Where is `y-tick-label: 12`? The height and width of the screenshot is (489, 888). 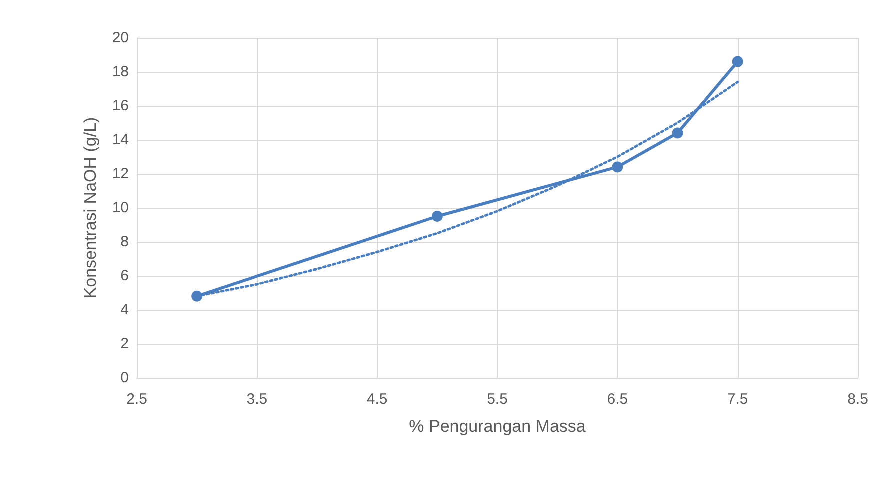 y-tick-label: 12 is located at coordinates (120, 174).